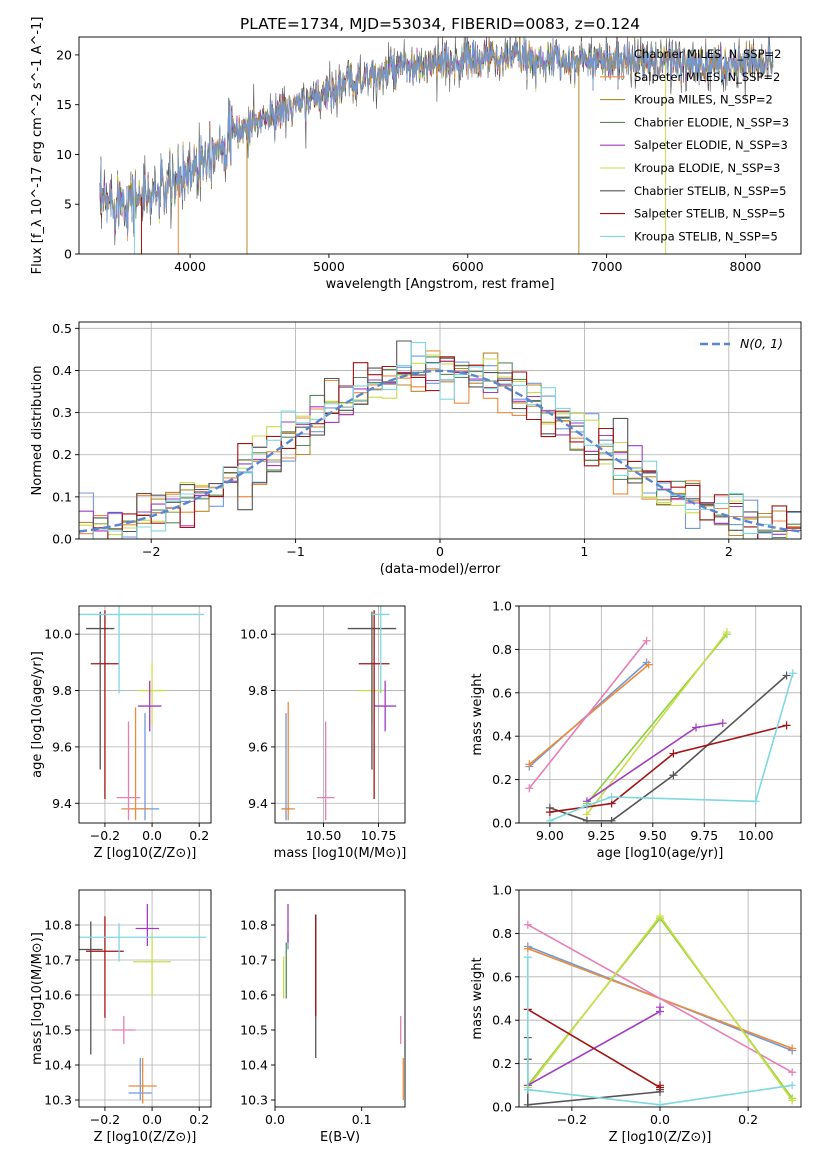 This screenshot has width=819, height=1170. Describe the element at coordinates (436, 141) in the screenshot. I see `spectrum-line` at that location.